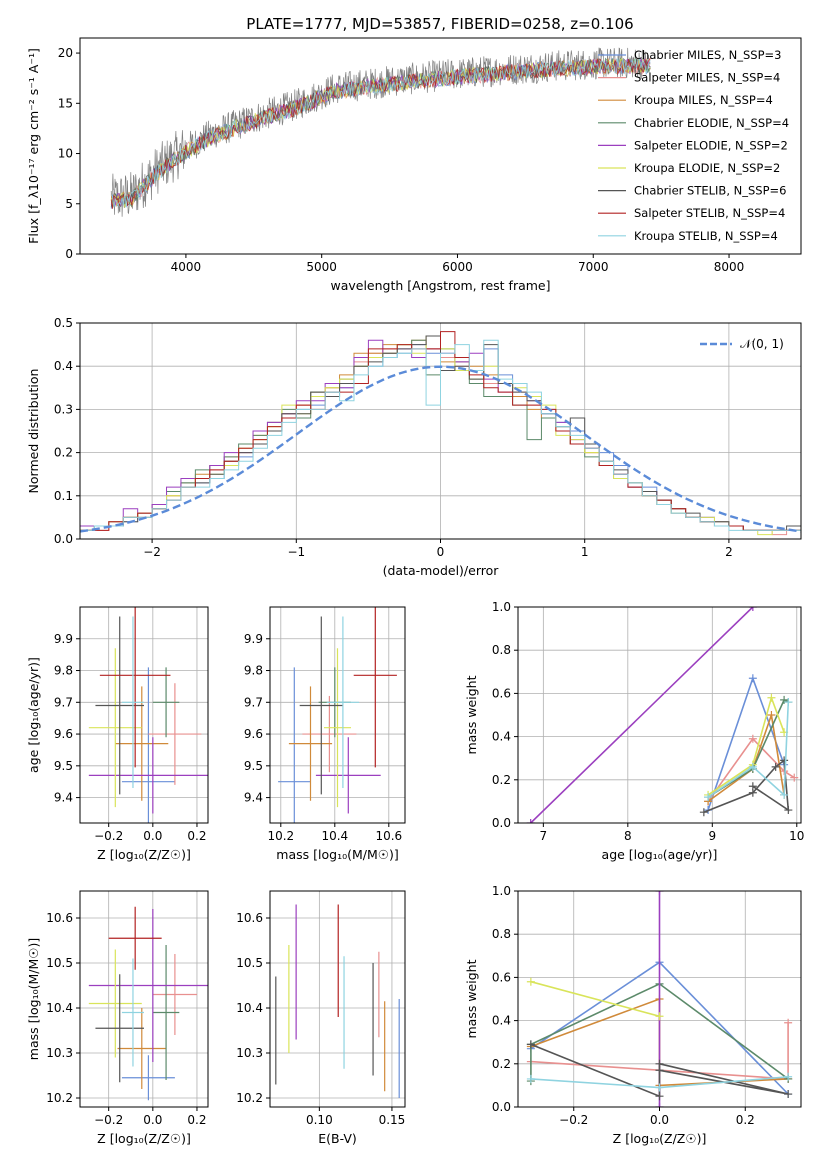 The image size is (819, 1170). What do you see at coordinates (186, 267) in the screenshot?
I see `x-tick-label: 4000` at bounding box center [186, 267].